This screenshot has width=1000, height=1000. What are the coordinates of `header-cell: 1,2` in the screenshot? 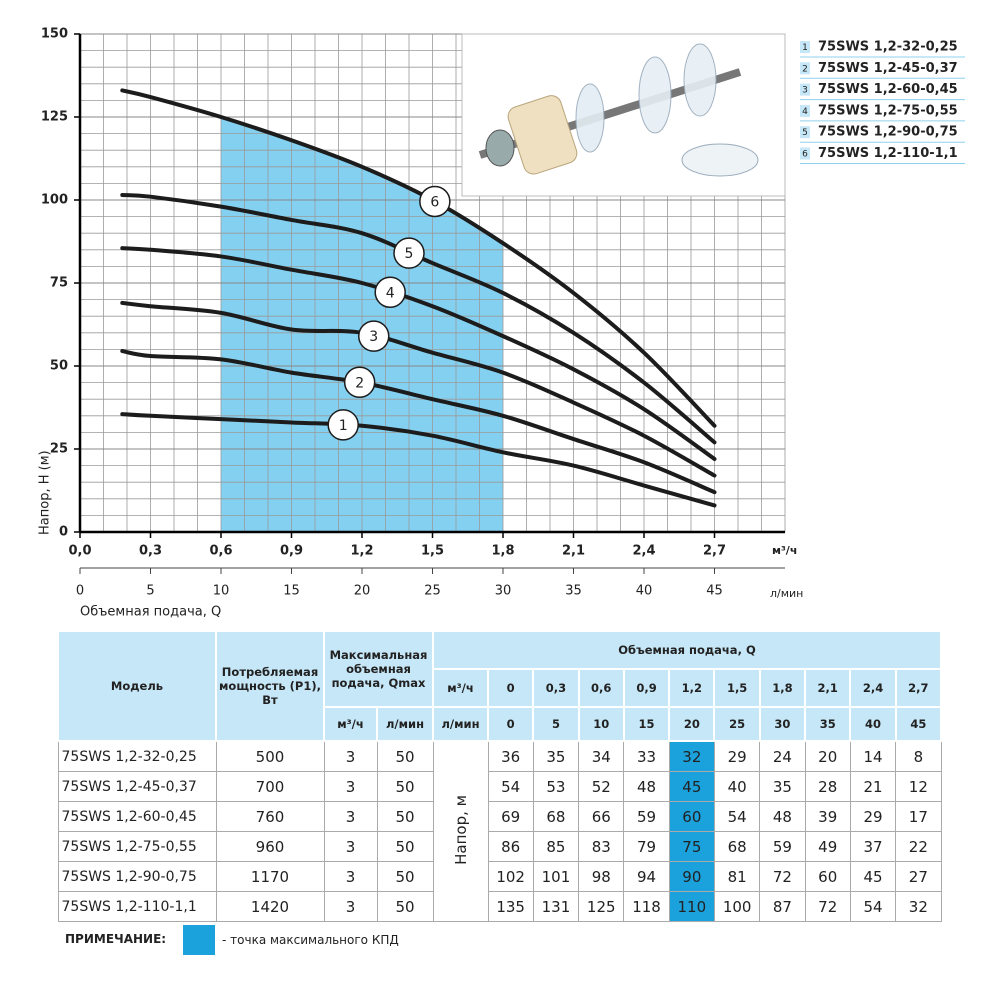 It's located at (692, 688).